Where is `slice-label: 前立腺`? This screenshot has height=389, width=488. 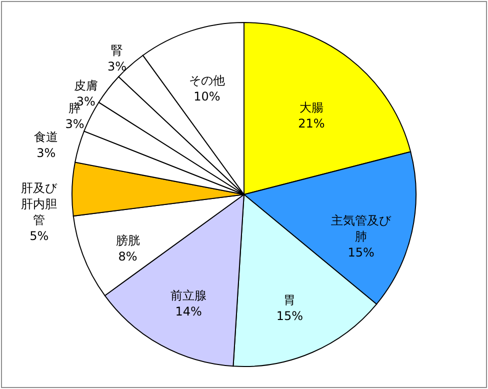
slice-label: 前立腺 is located at coordinates (188, 295).